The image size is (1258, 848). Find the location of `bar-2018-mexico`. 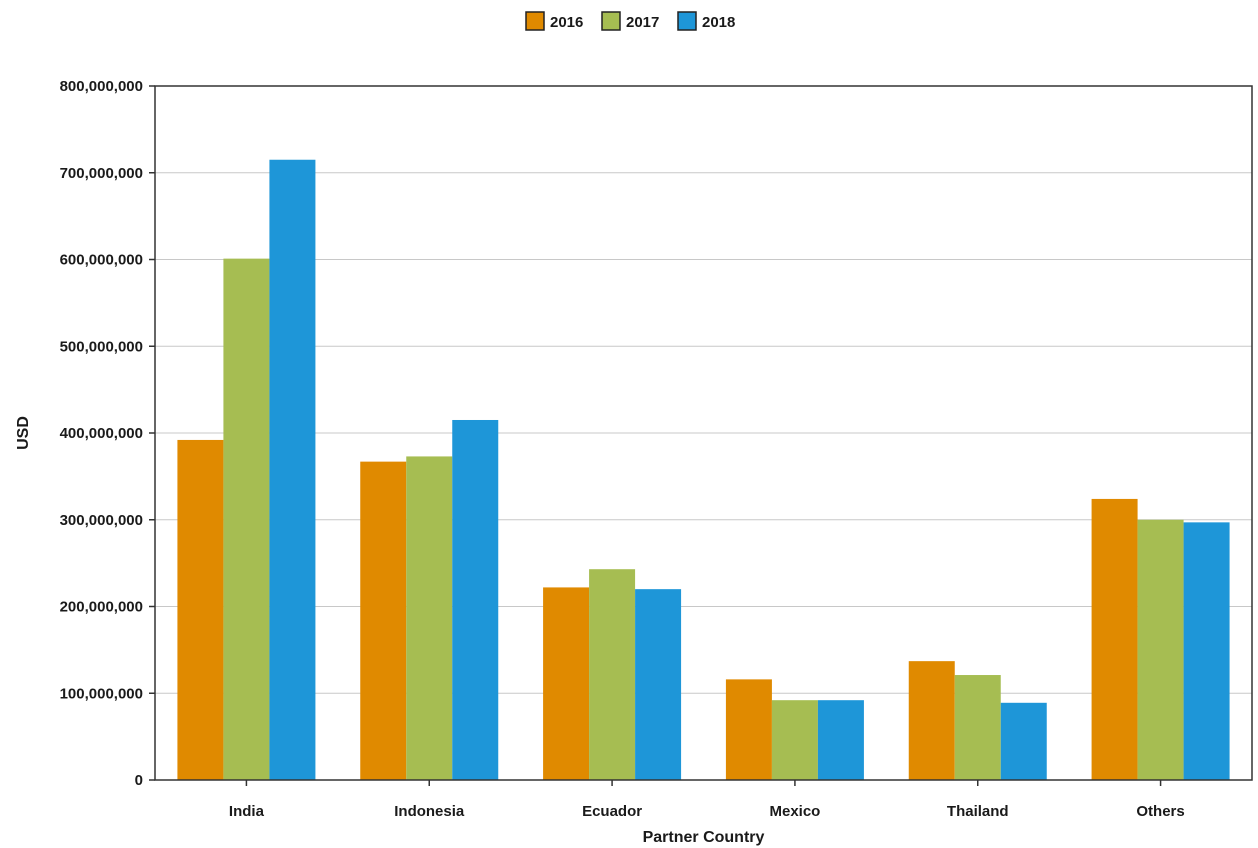

bar-2018-mexico is located at coordinates (840, 740).